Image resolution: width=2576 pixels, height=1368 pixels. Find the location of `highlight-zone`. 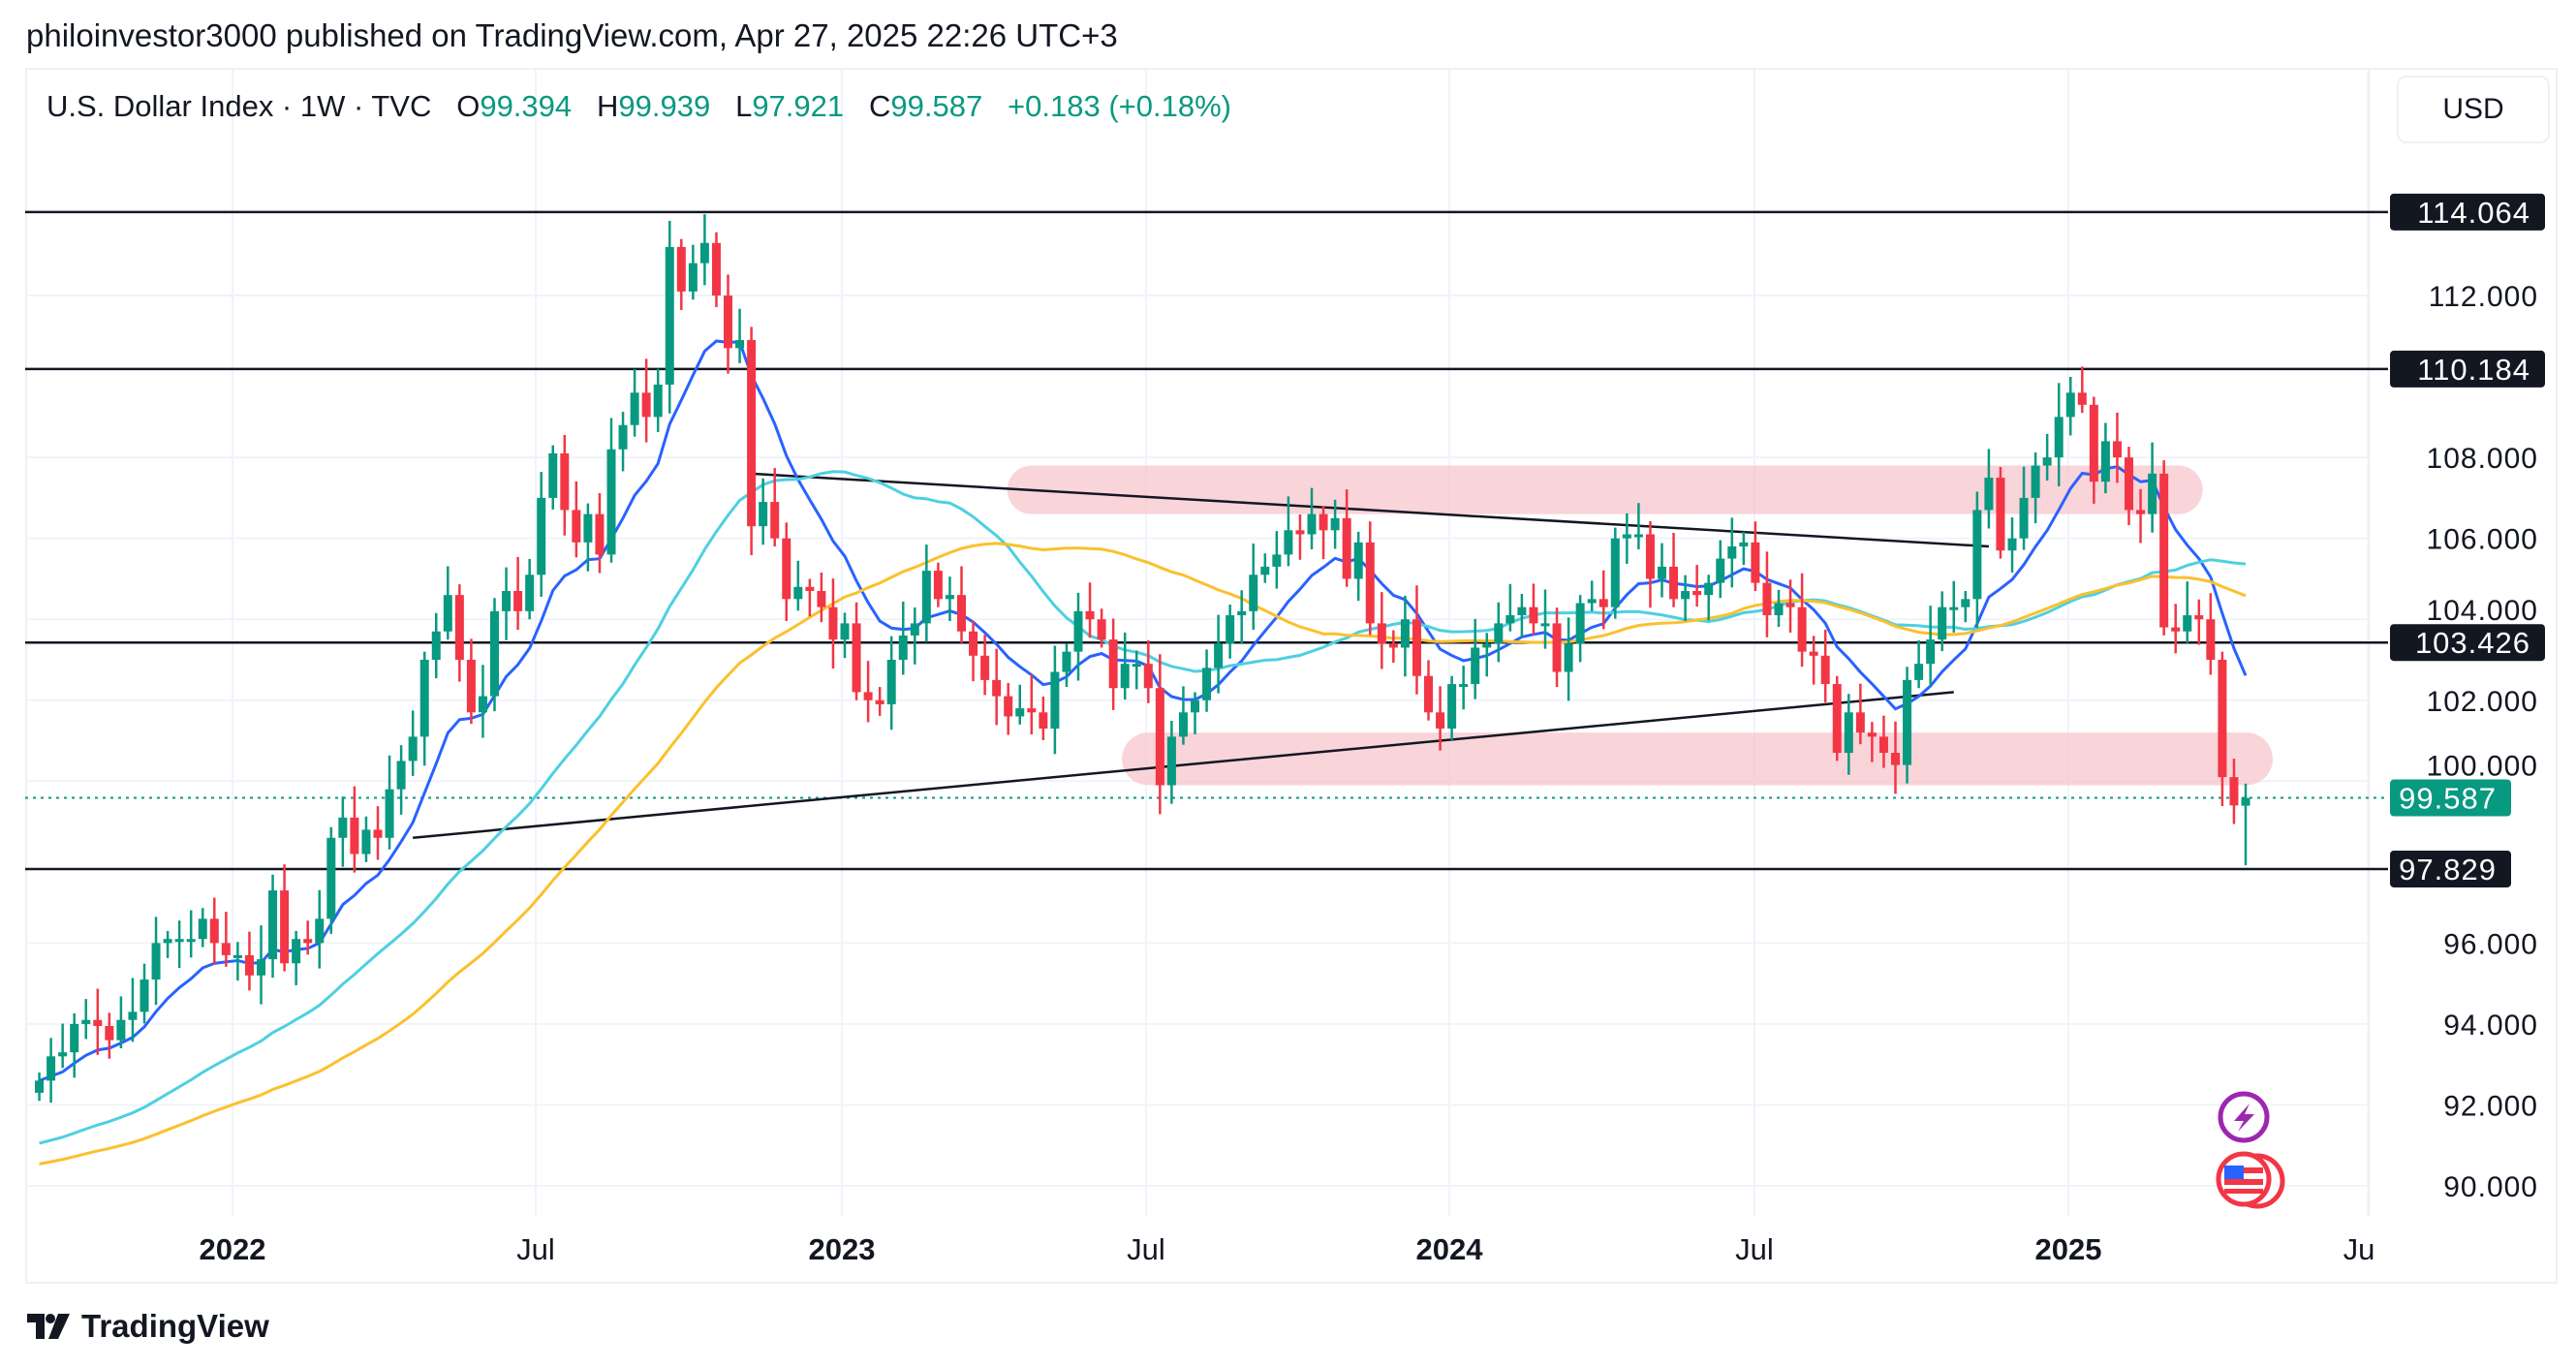

highlight-zone is located at coordinates (1605, 490).